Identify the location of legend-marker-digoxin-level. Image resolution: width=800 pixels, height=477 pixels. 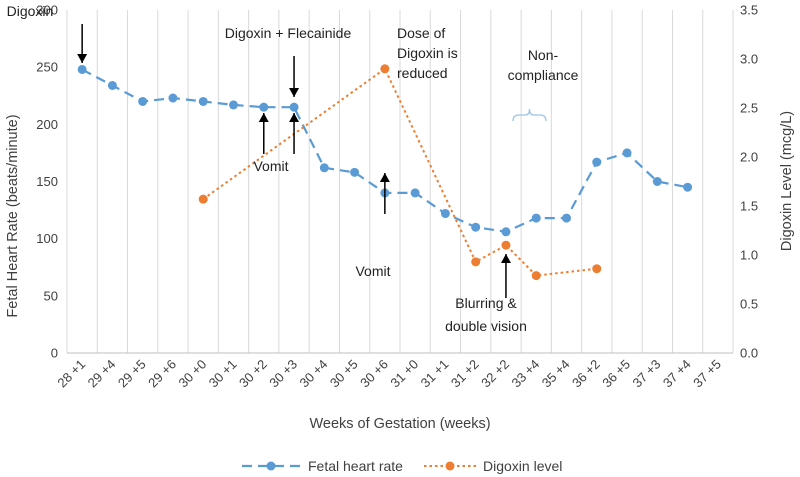
(450, 466).